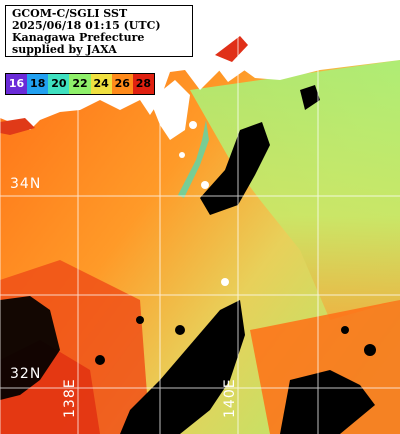  Describe the element at coordinates (193, 159) in the screenshot. I see `cool-streak` at that location.